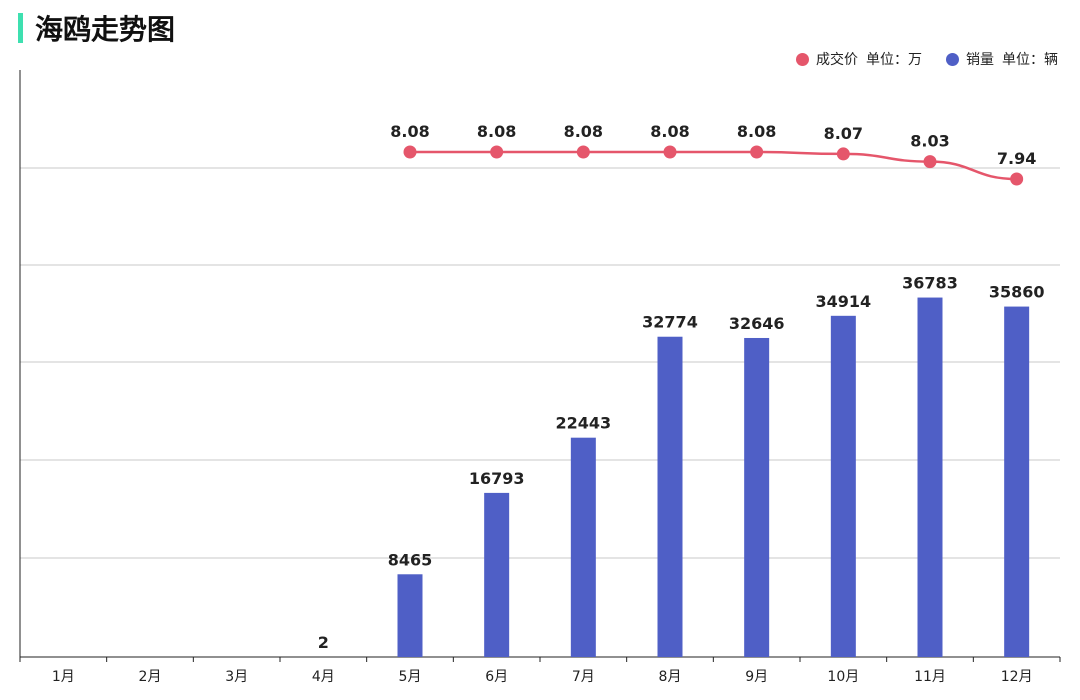 This screenshot has height=700, width=1080. What do you see at coordinates (843, 133) in the screenshot?
I see `price-value-label: 8.07` at bounding box center [843, 133].